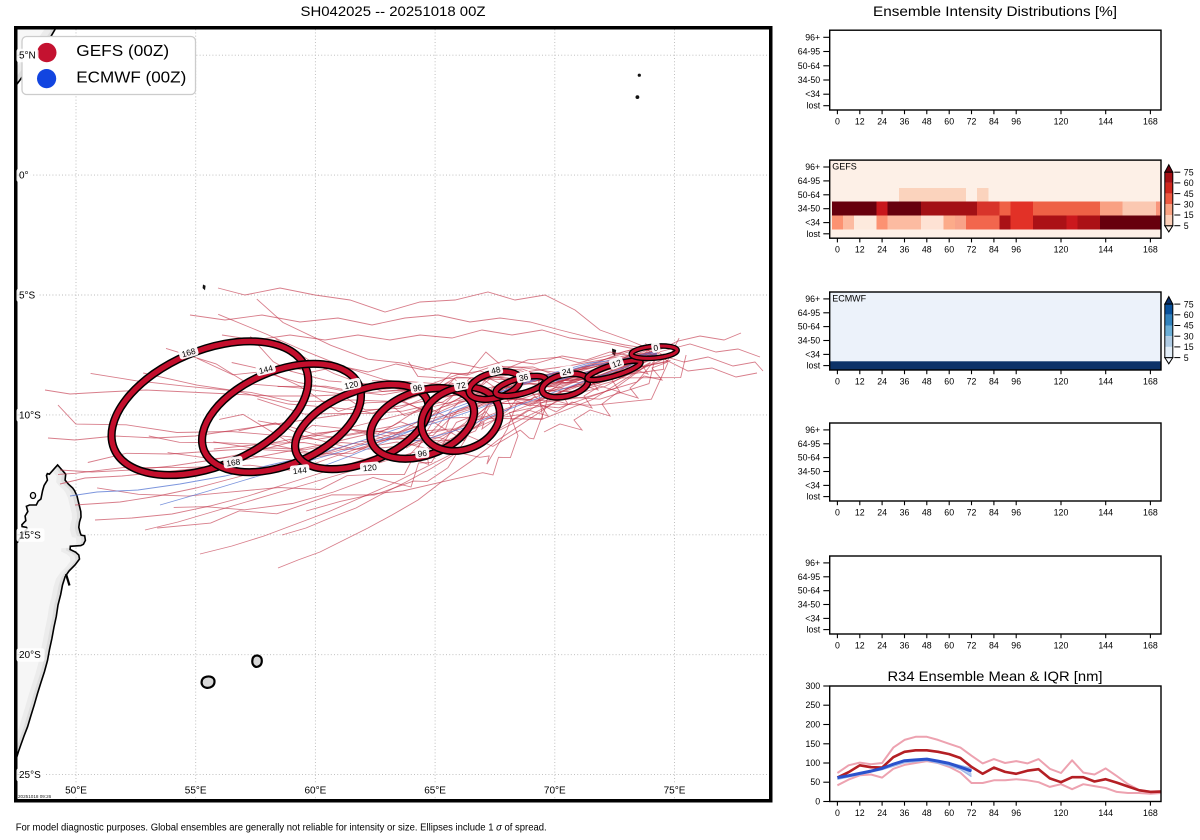 The width and height of the screenshot is (1200, 840). What do you see at coordinates (813, 763) in the screenshot?
I see `svg-text: 100` at bounding box center [813, 763].